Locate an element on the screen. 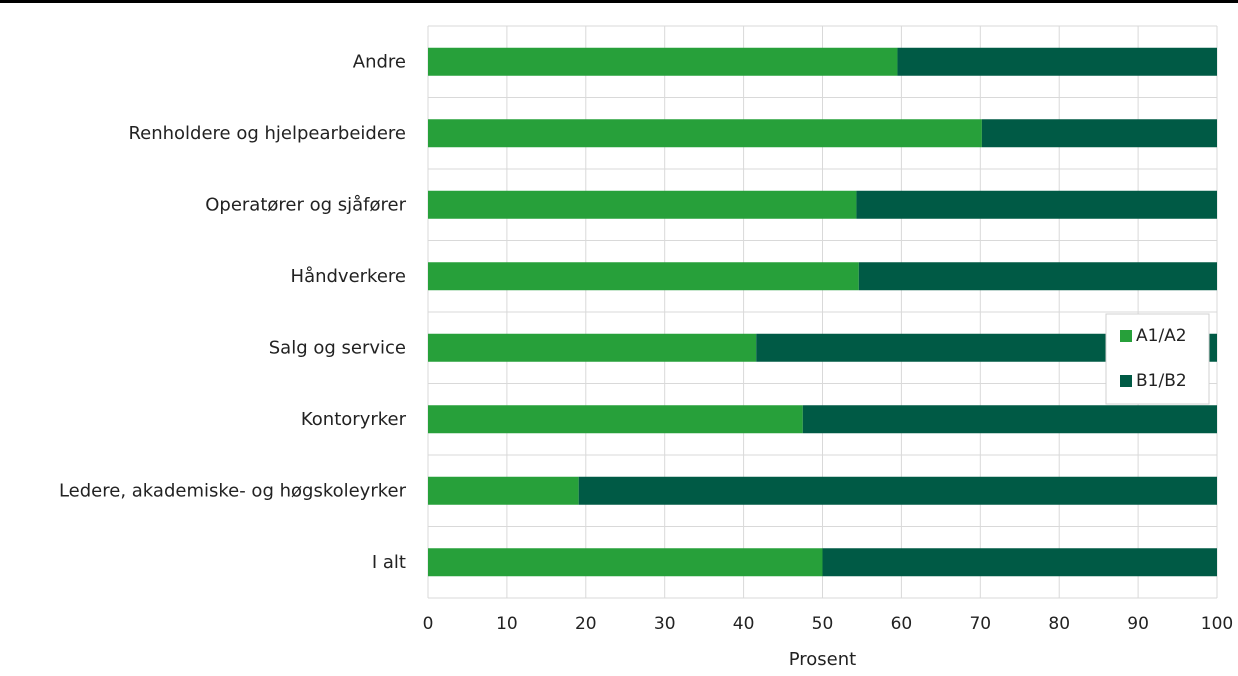 The height and width of the screenshot is (676, 1238). x-tick-label: 50 is located at coordinates (823, 624).